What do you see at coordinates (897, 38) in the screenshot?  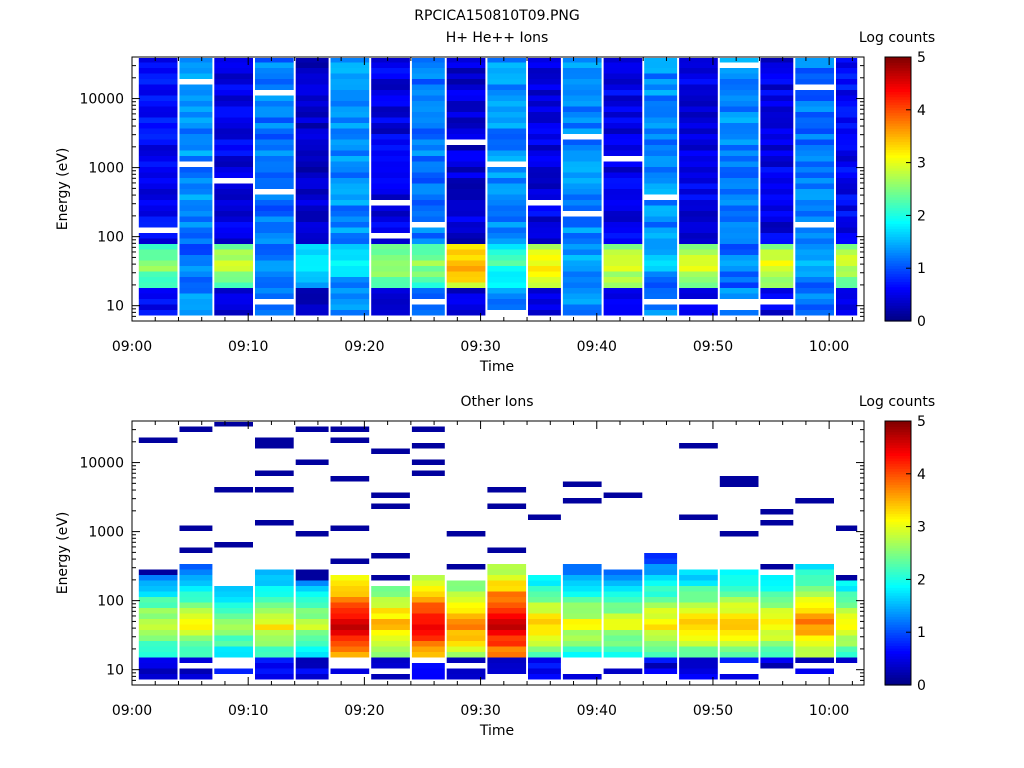 I see `panel-1-colorbar-label: Log counts` at bounding box center [897, 38].